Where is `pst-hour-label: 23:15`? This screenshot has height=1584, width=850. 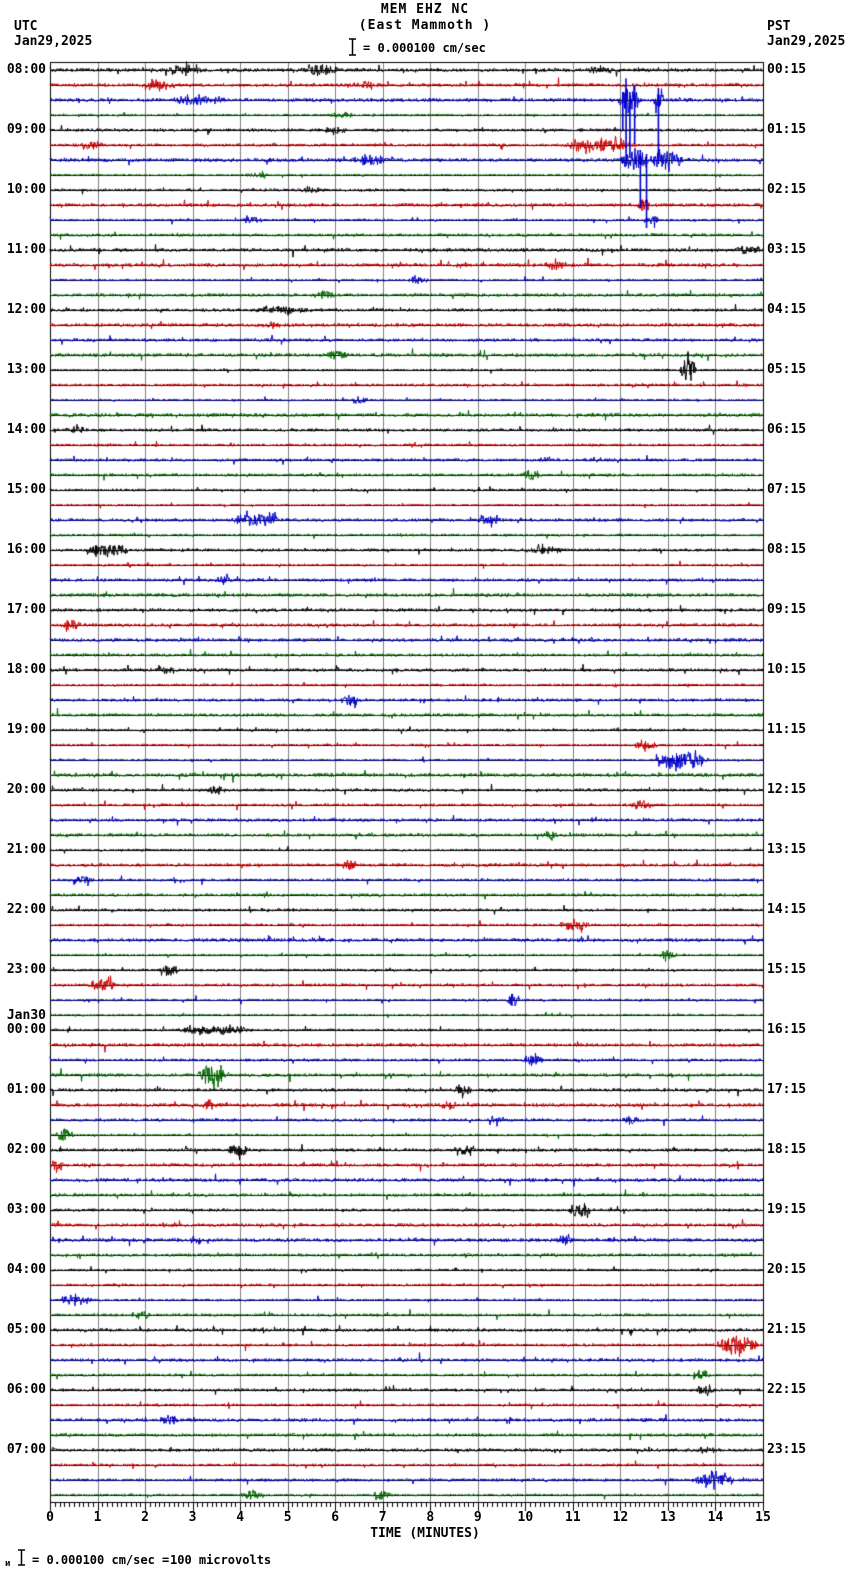
pst-hour-label: 23:15 is located at coordinates (787, 1449).